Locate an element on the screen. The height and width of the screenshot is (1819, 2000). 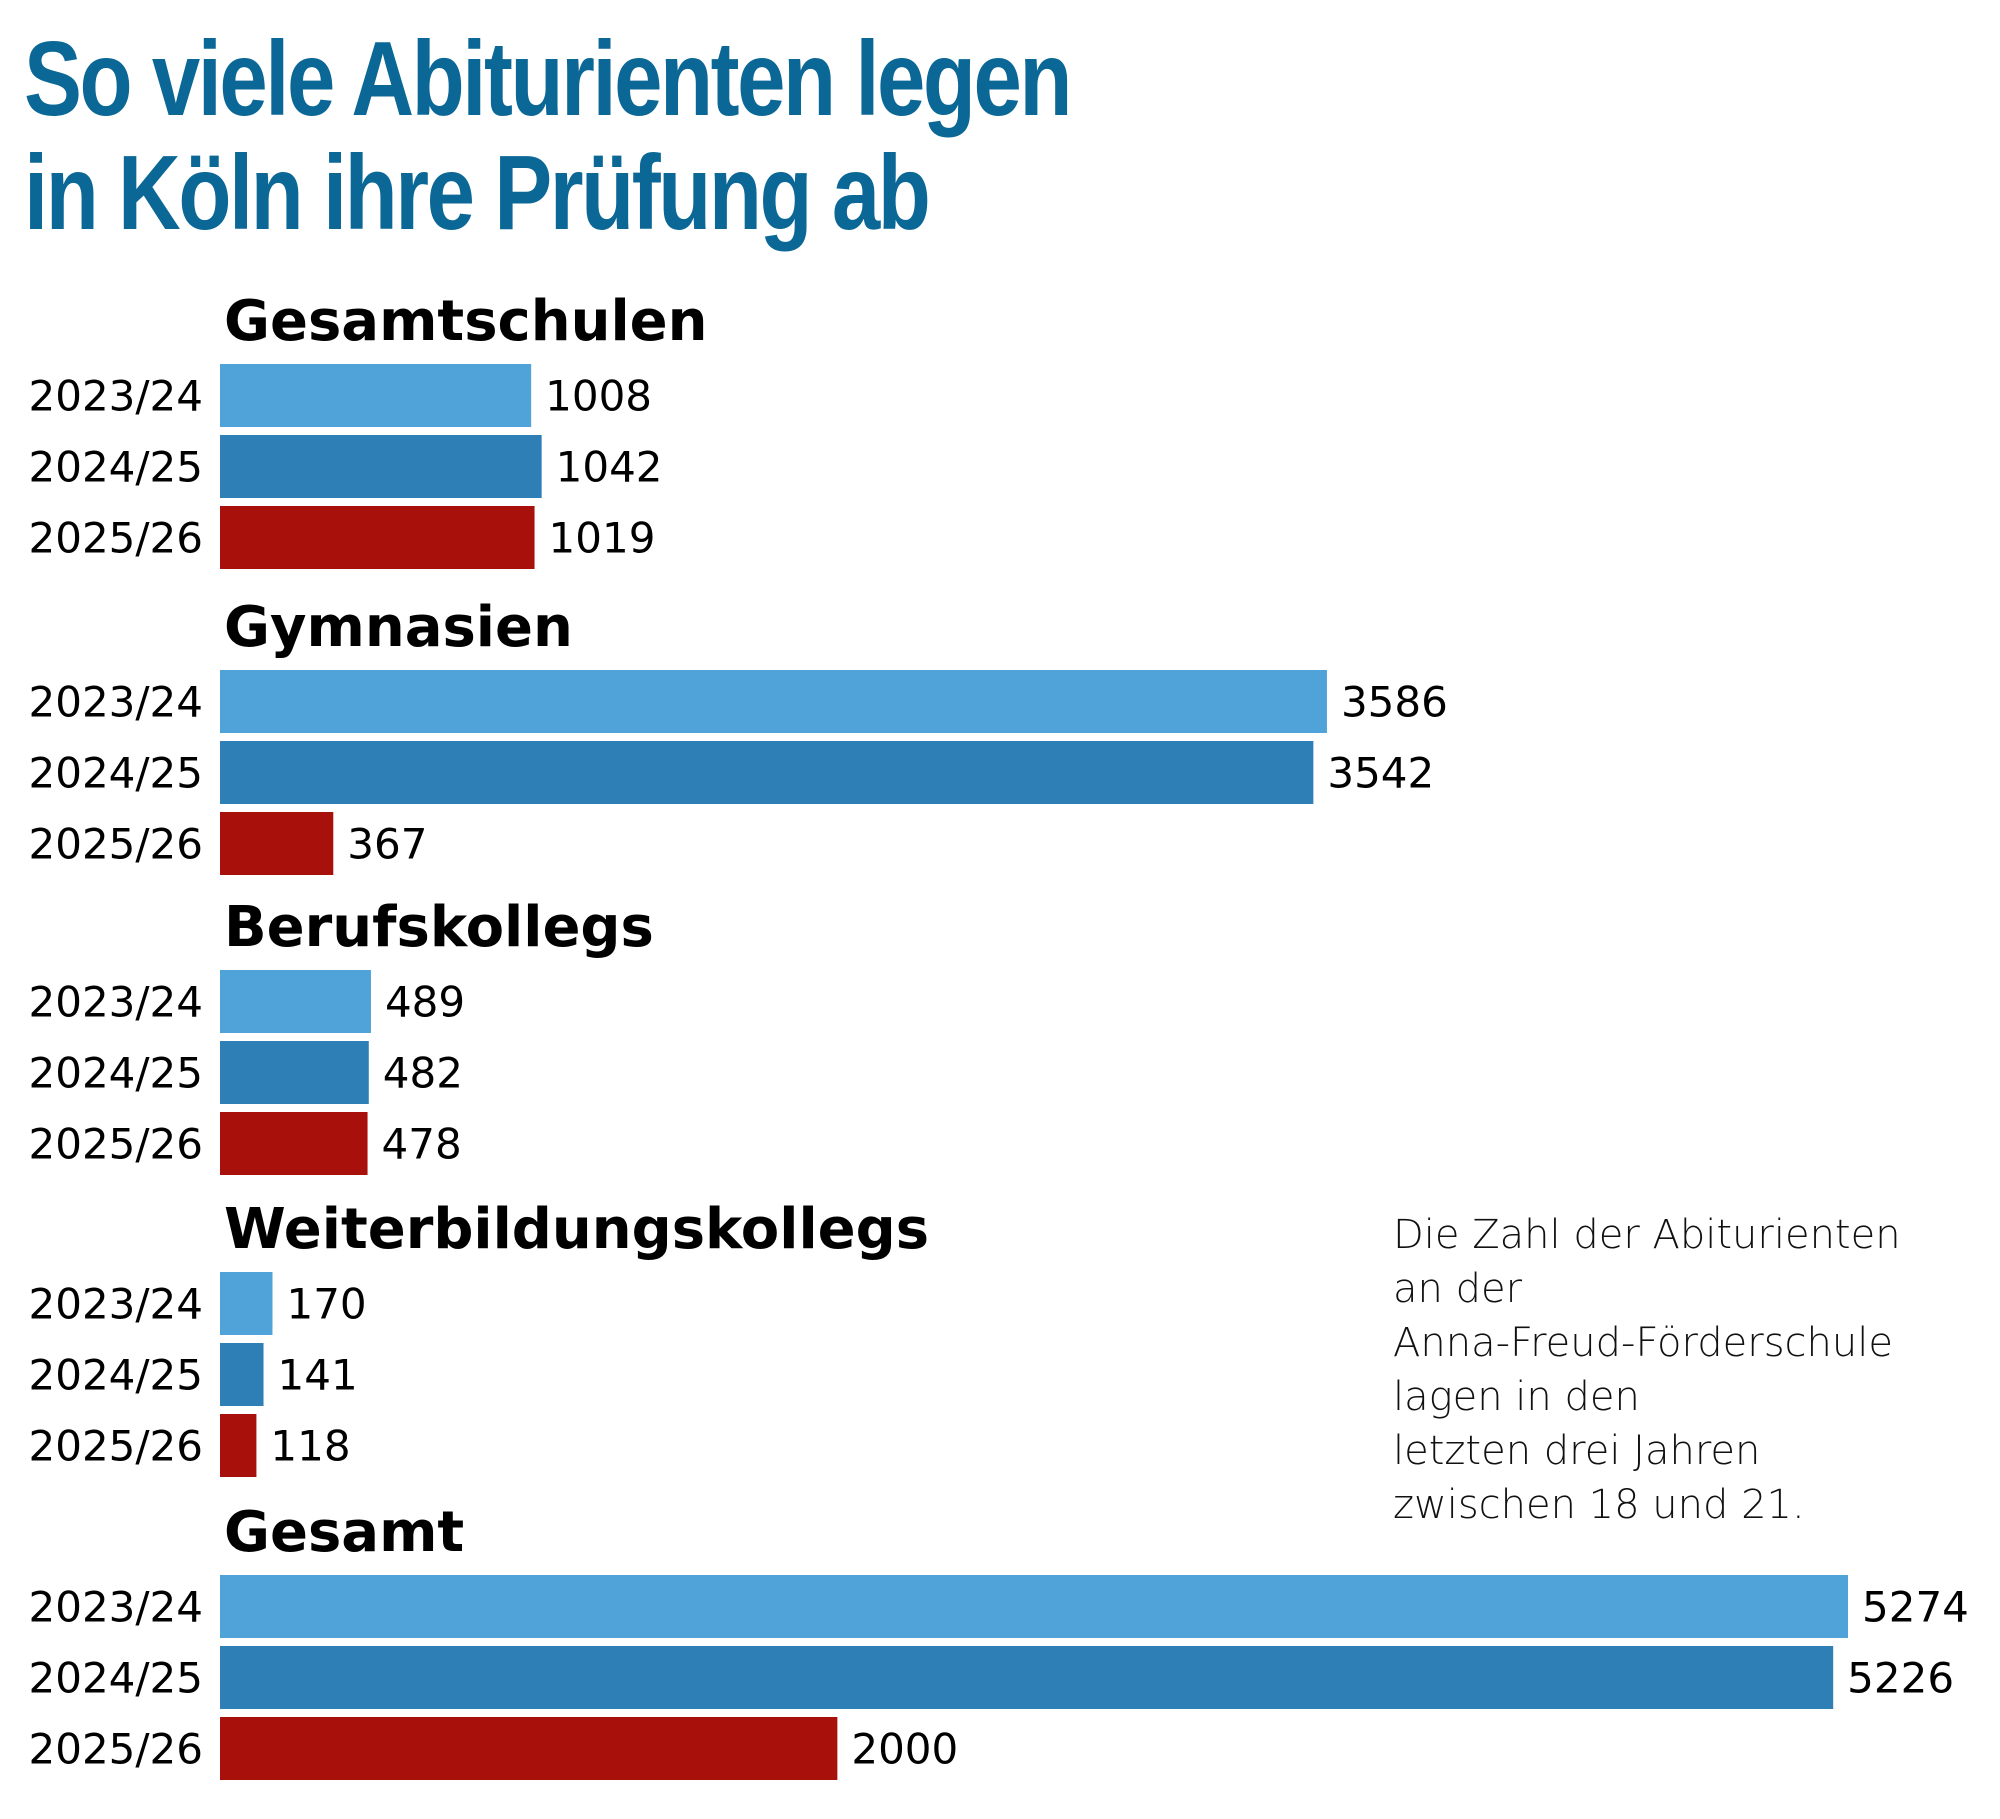
group-title: Gymnasien is located at coordinates (398, 627).